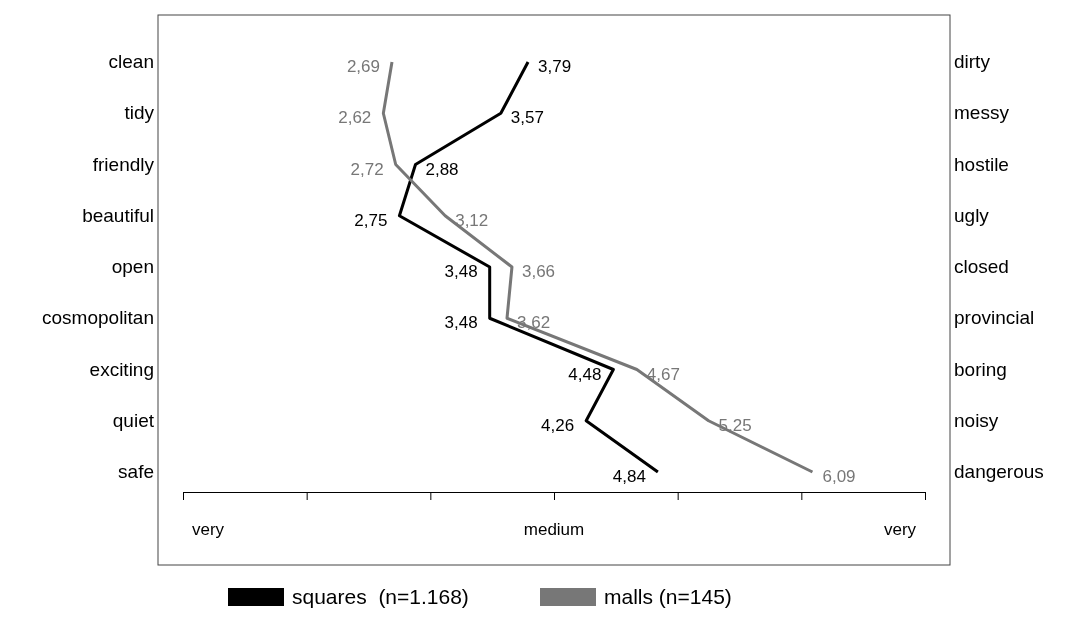 This screenshot has height=622, width=1070. I want to click on y-tick-label: friendly, so click(123, 164).